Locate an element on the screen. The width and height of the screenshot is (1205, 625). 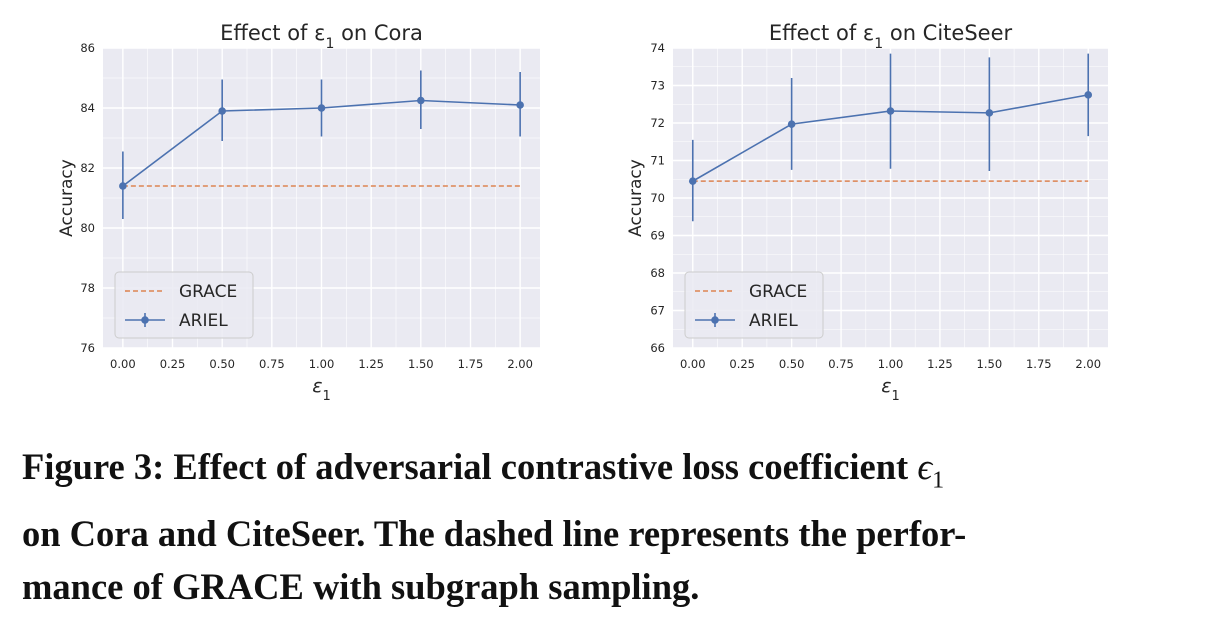
cora-x-axis-label-sub: 1 is located at coordinates (327, 396).